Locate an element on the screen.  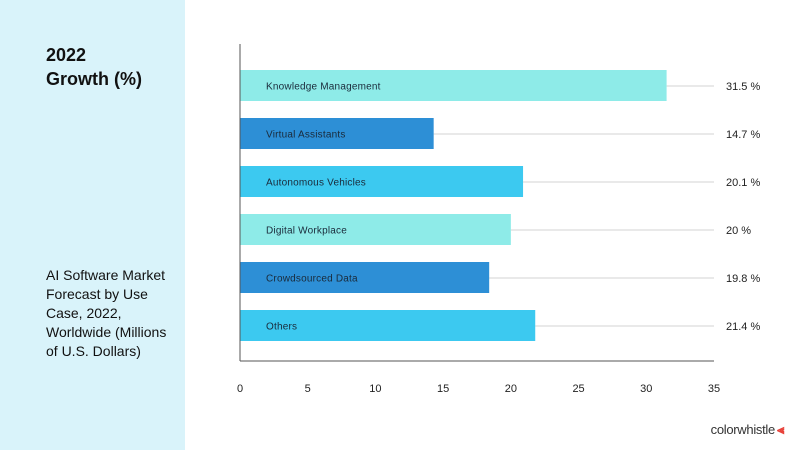
panel-title: 2022 Growth (%) is located at coordinates (111, 67).